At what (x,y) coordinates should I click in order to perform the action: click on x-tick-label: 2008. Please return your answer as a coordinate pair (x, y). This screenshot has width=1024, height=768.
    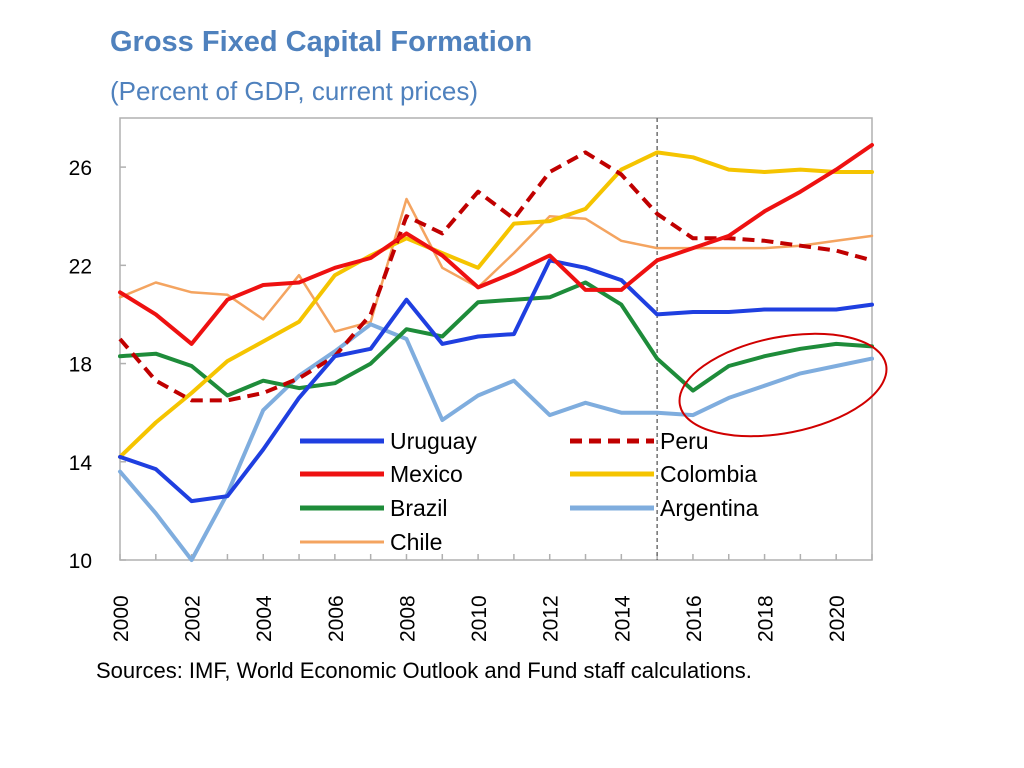
    Looking at the image, I should click on (407, 618).